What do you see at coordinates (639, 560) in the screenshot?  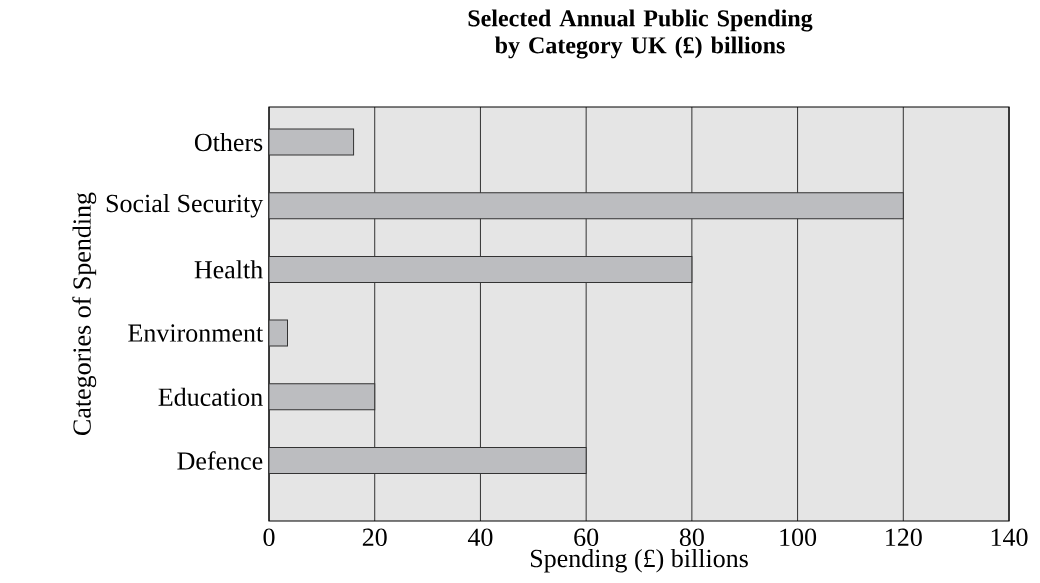 I see `x-axis-title: Spending (£) billions` at bounding box center [639, 560].